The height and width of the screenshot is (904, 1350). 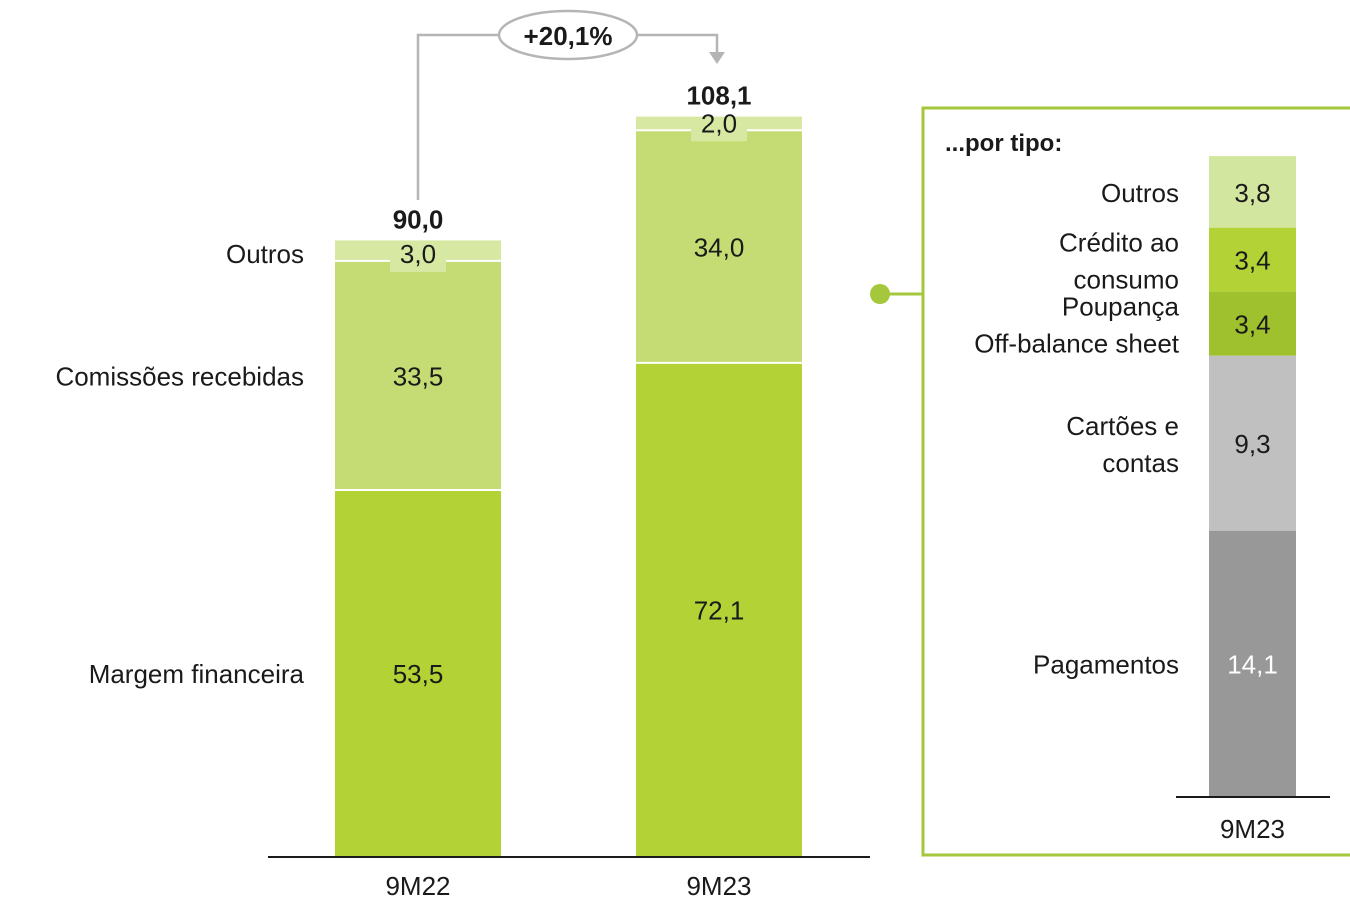 What do you see at coordinates (718, 96) in the screenshot?
I see `total-label-9M23: 108,1` at bounding box center [718, 96].